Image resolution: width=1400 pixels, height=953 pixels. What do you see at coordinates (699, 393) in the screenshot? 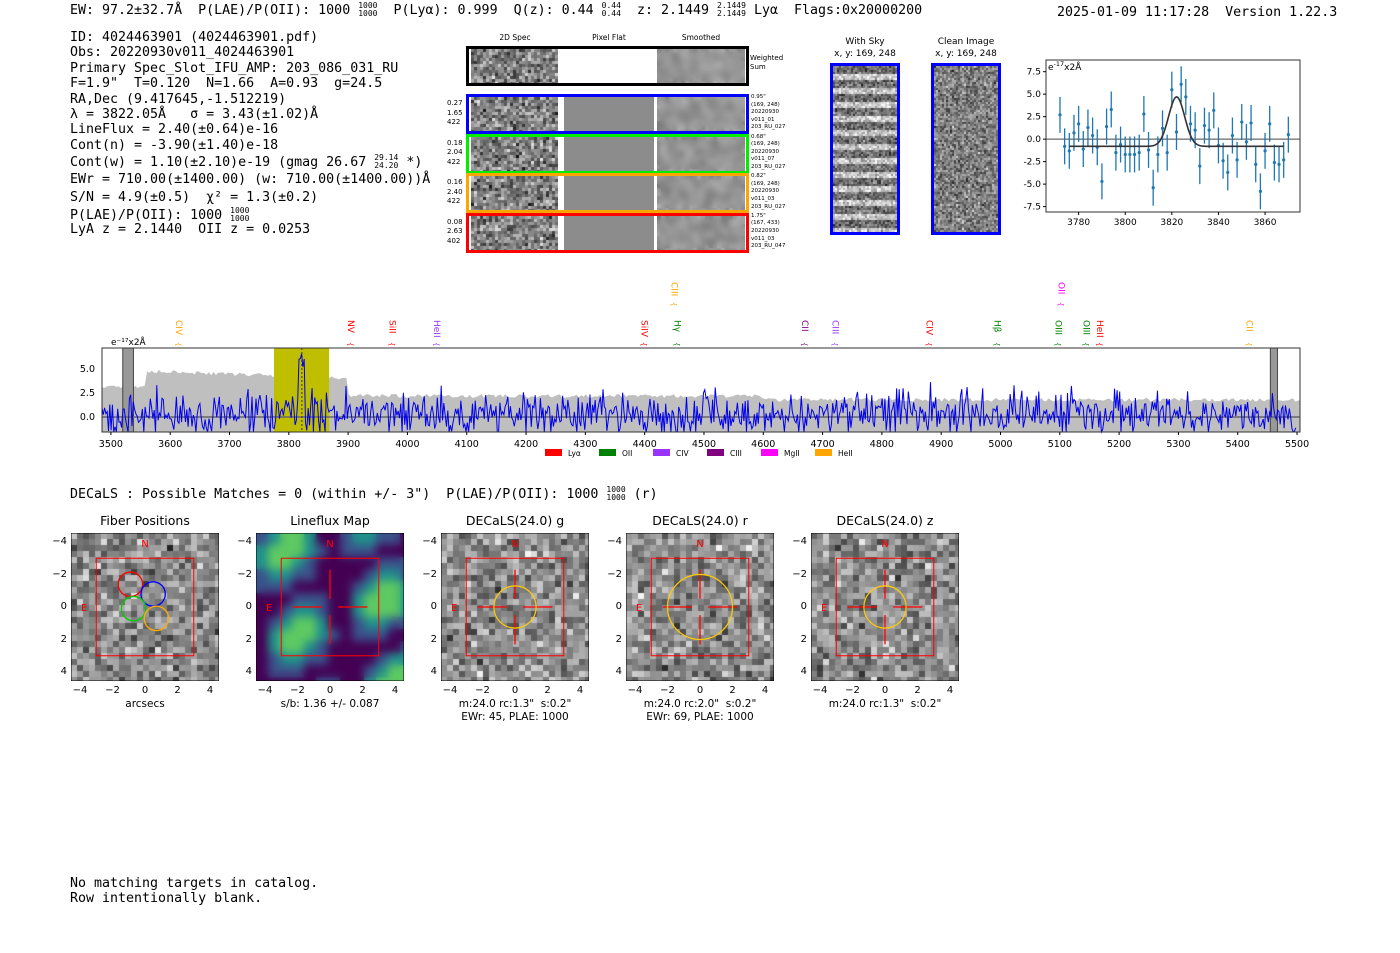
I see `flux-series` at bounding box center [699, 393].